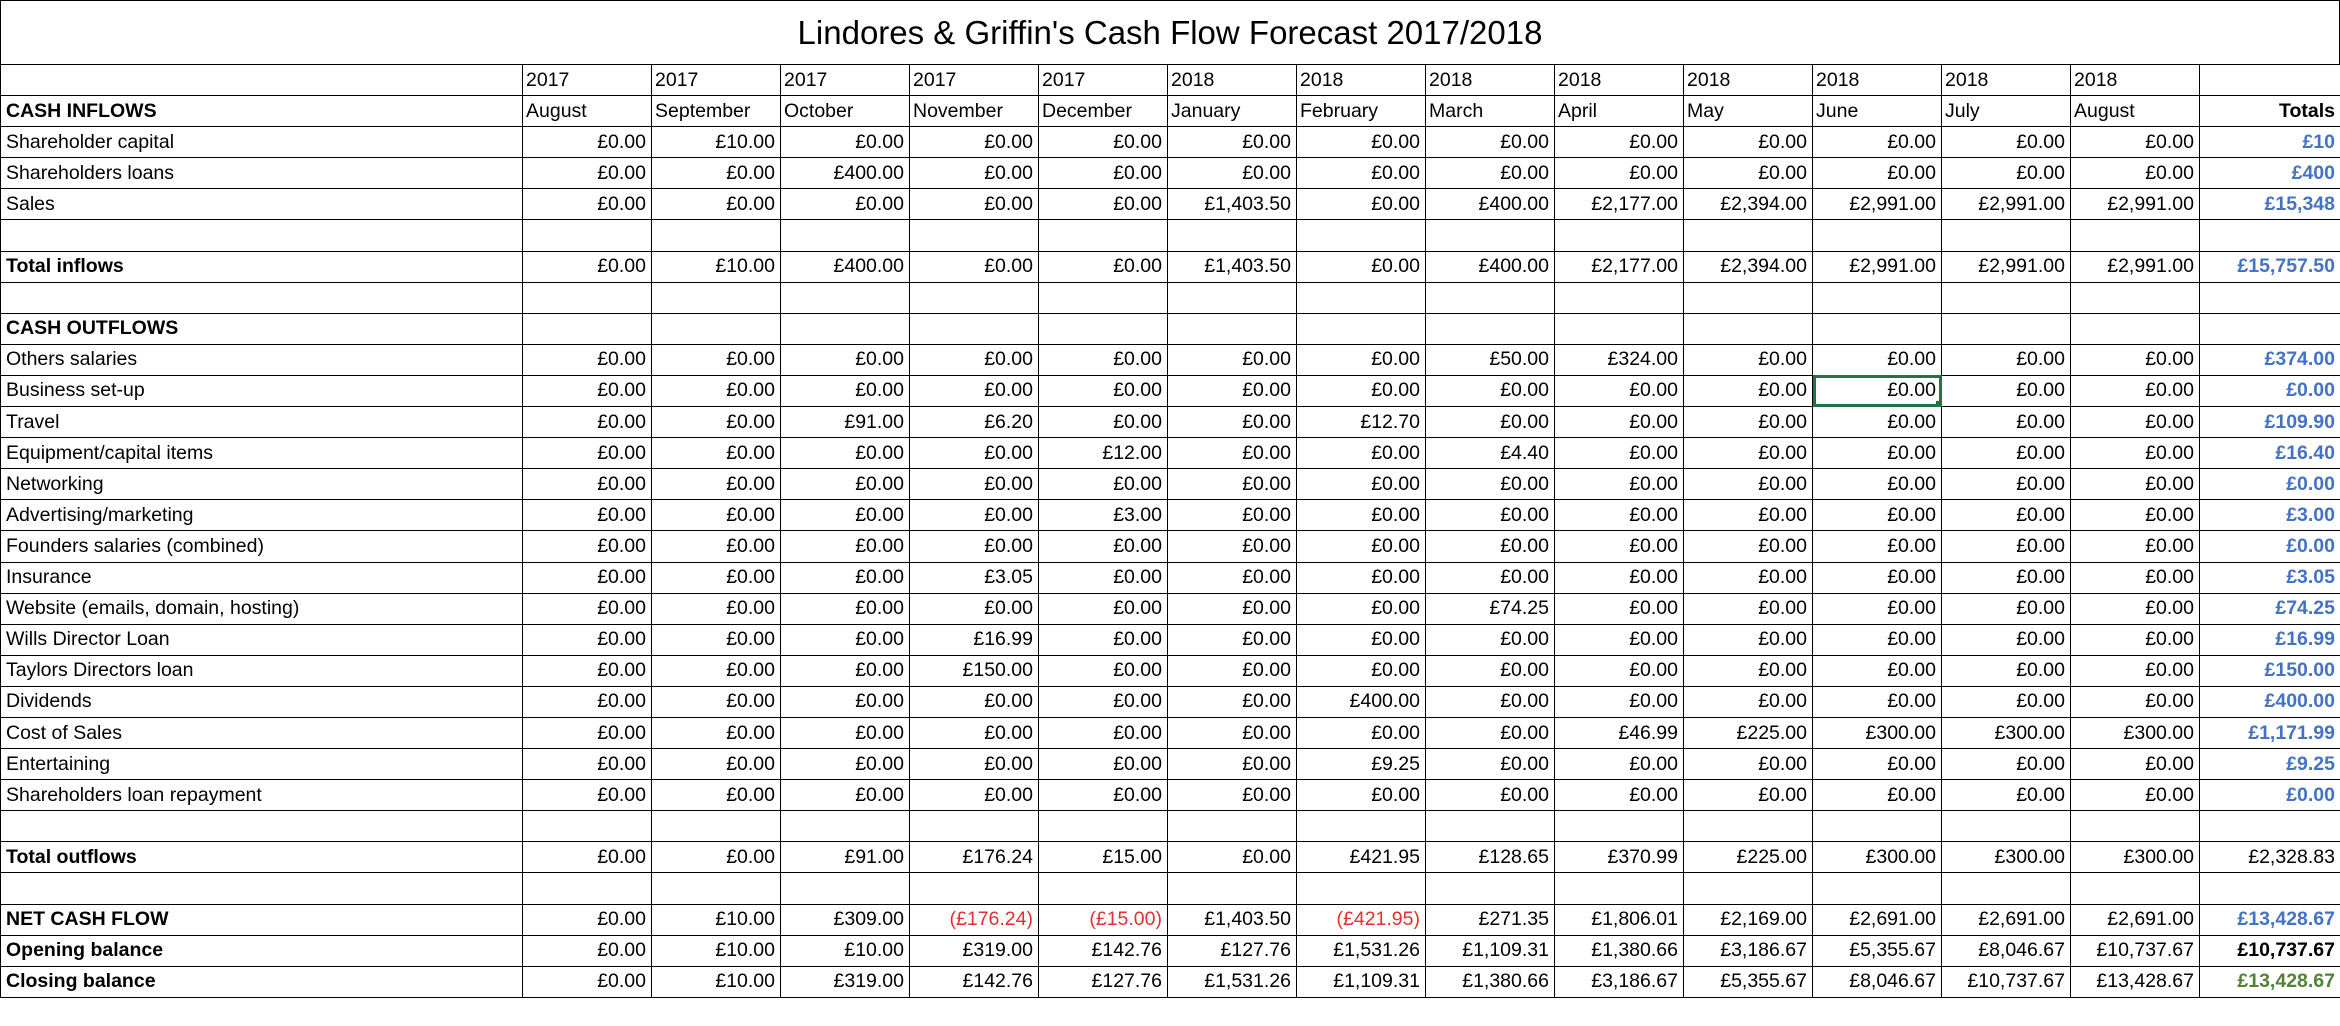 The height and width of the screenshot is (1026, 2340). Describe the element at coordinates (845, 857) in the screenshot. I see `value-cell: £91.00` at that location.